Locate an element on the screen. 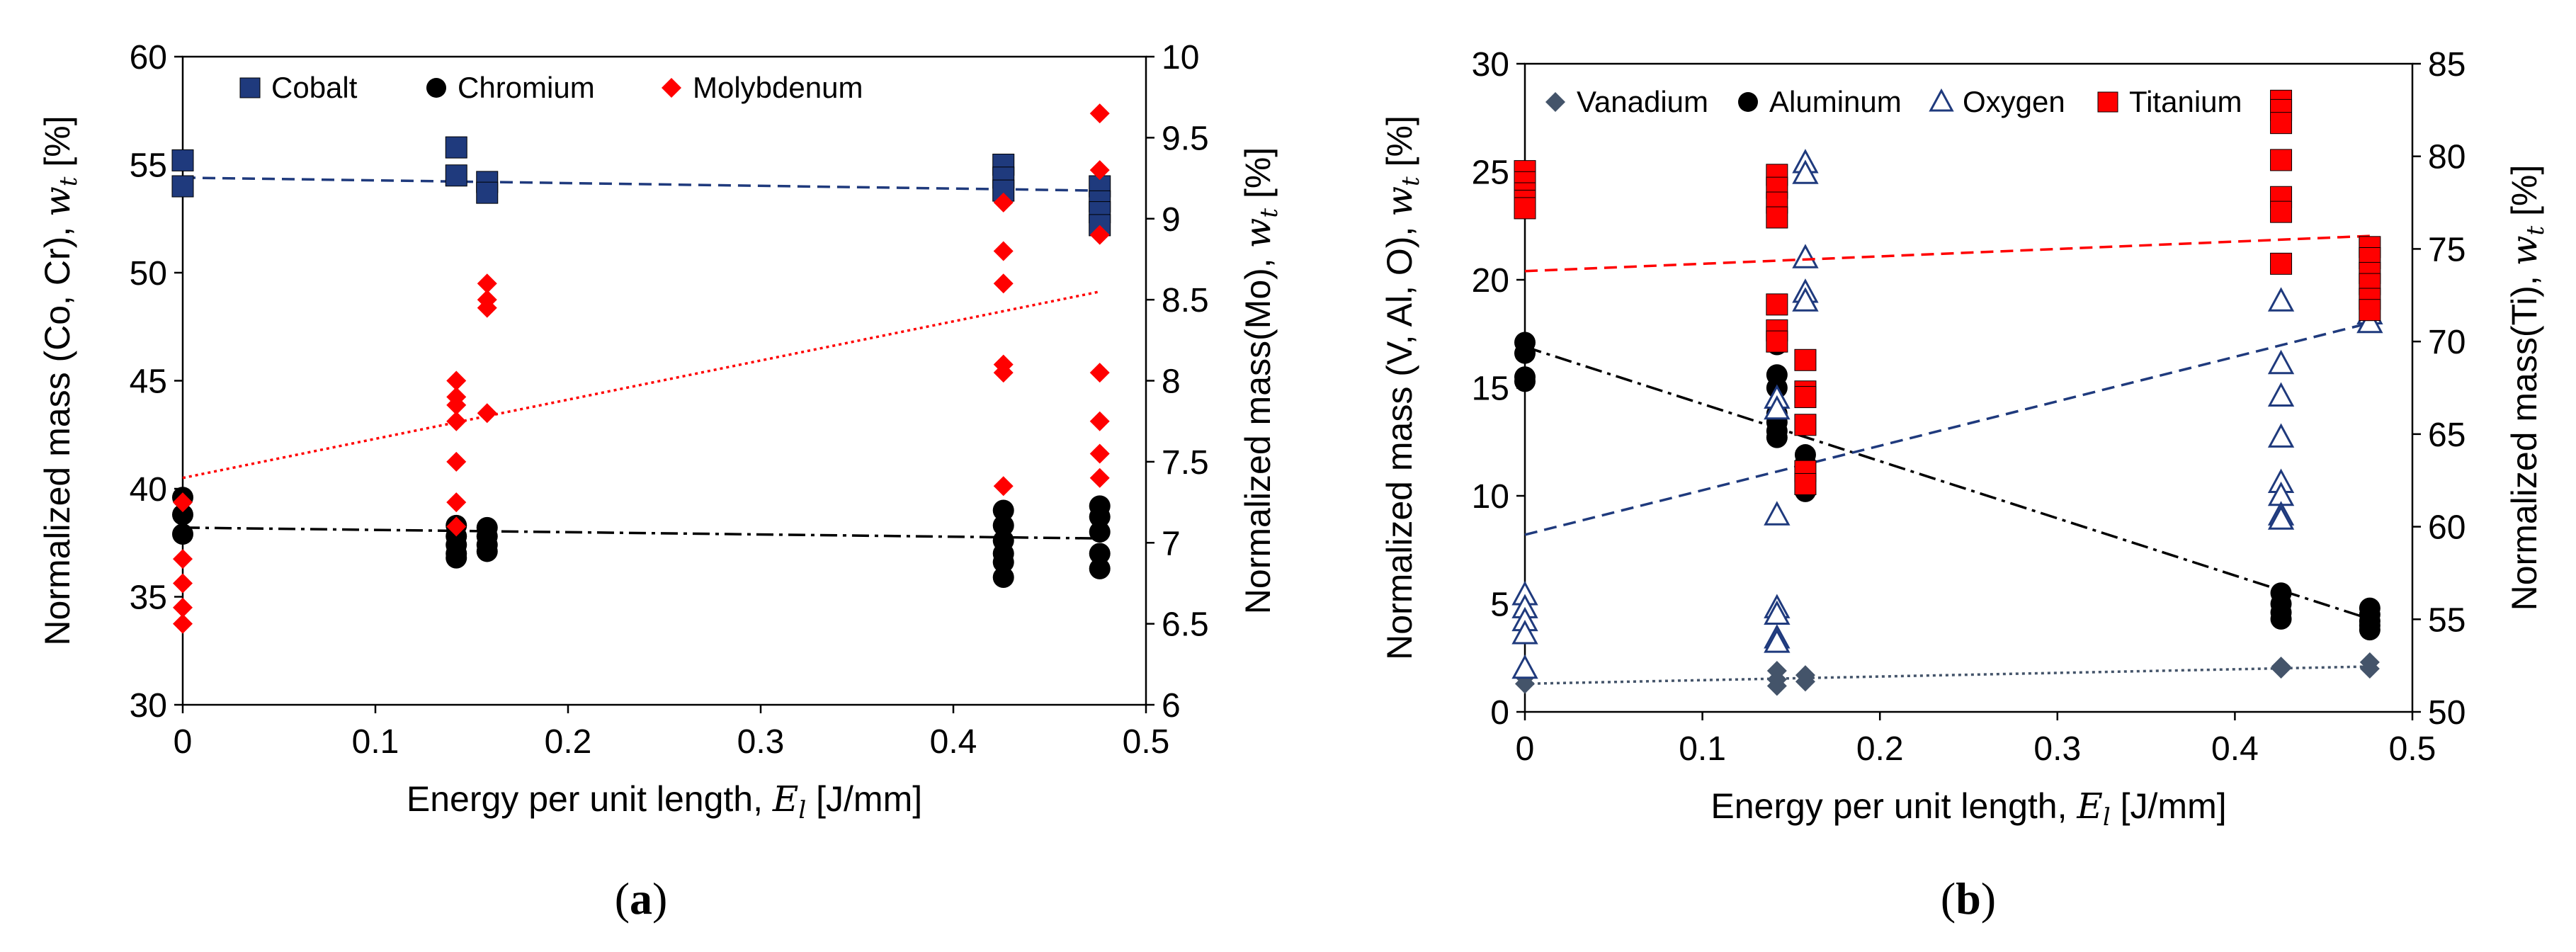 The width and height of the screenshot is (2576, 952). y-left-tick-label: 35 is located at coordinates (148, 598).